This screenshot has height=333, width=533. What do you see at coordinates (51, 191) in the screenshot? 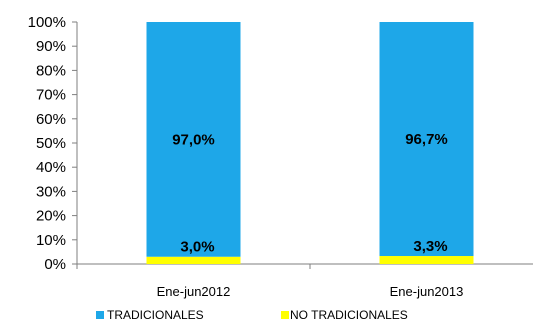
I see `y-tick-label: 30%` at bounding box center [51, 191].